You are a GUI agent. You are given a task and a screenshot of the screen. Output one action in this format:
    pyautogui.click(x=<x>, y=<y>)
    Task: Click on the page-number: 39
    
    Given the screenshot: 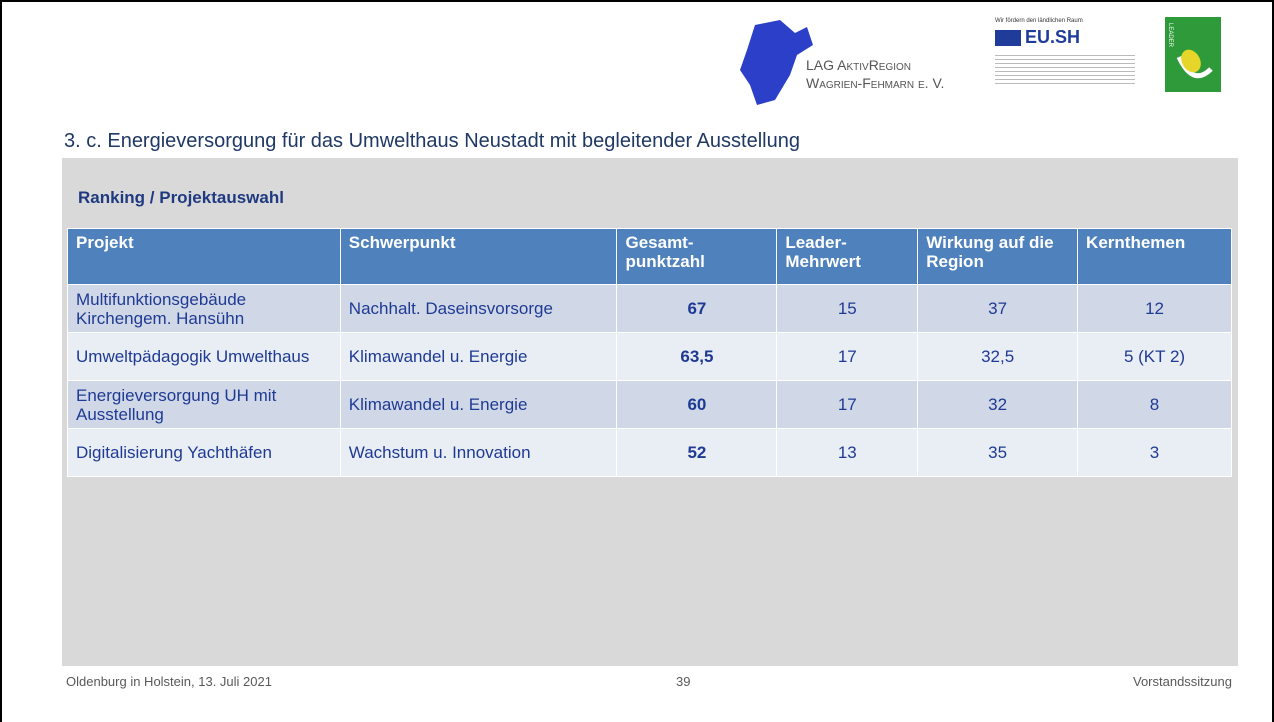 What is the action you would take?
    pyautogui.click(x=683, y=681)
    